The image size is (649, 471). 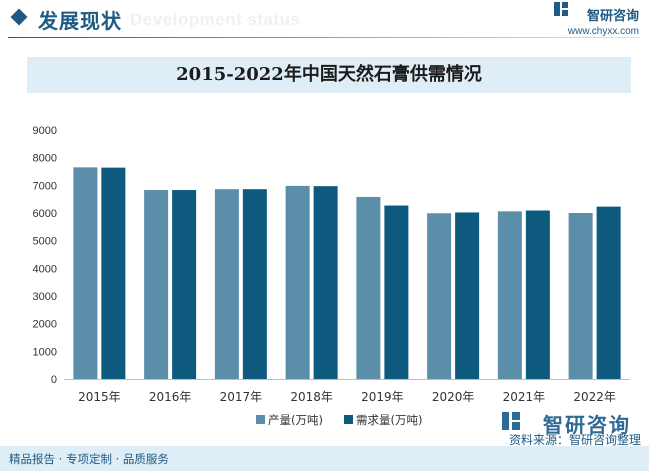 What do you see at coordinates (45, 297) in the screenshot?
I see `y-tick-label: 3000` at bounding box center [45, 297].